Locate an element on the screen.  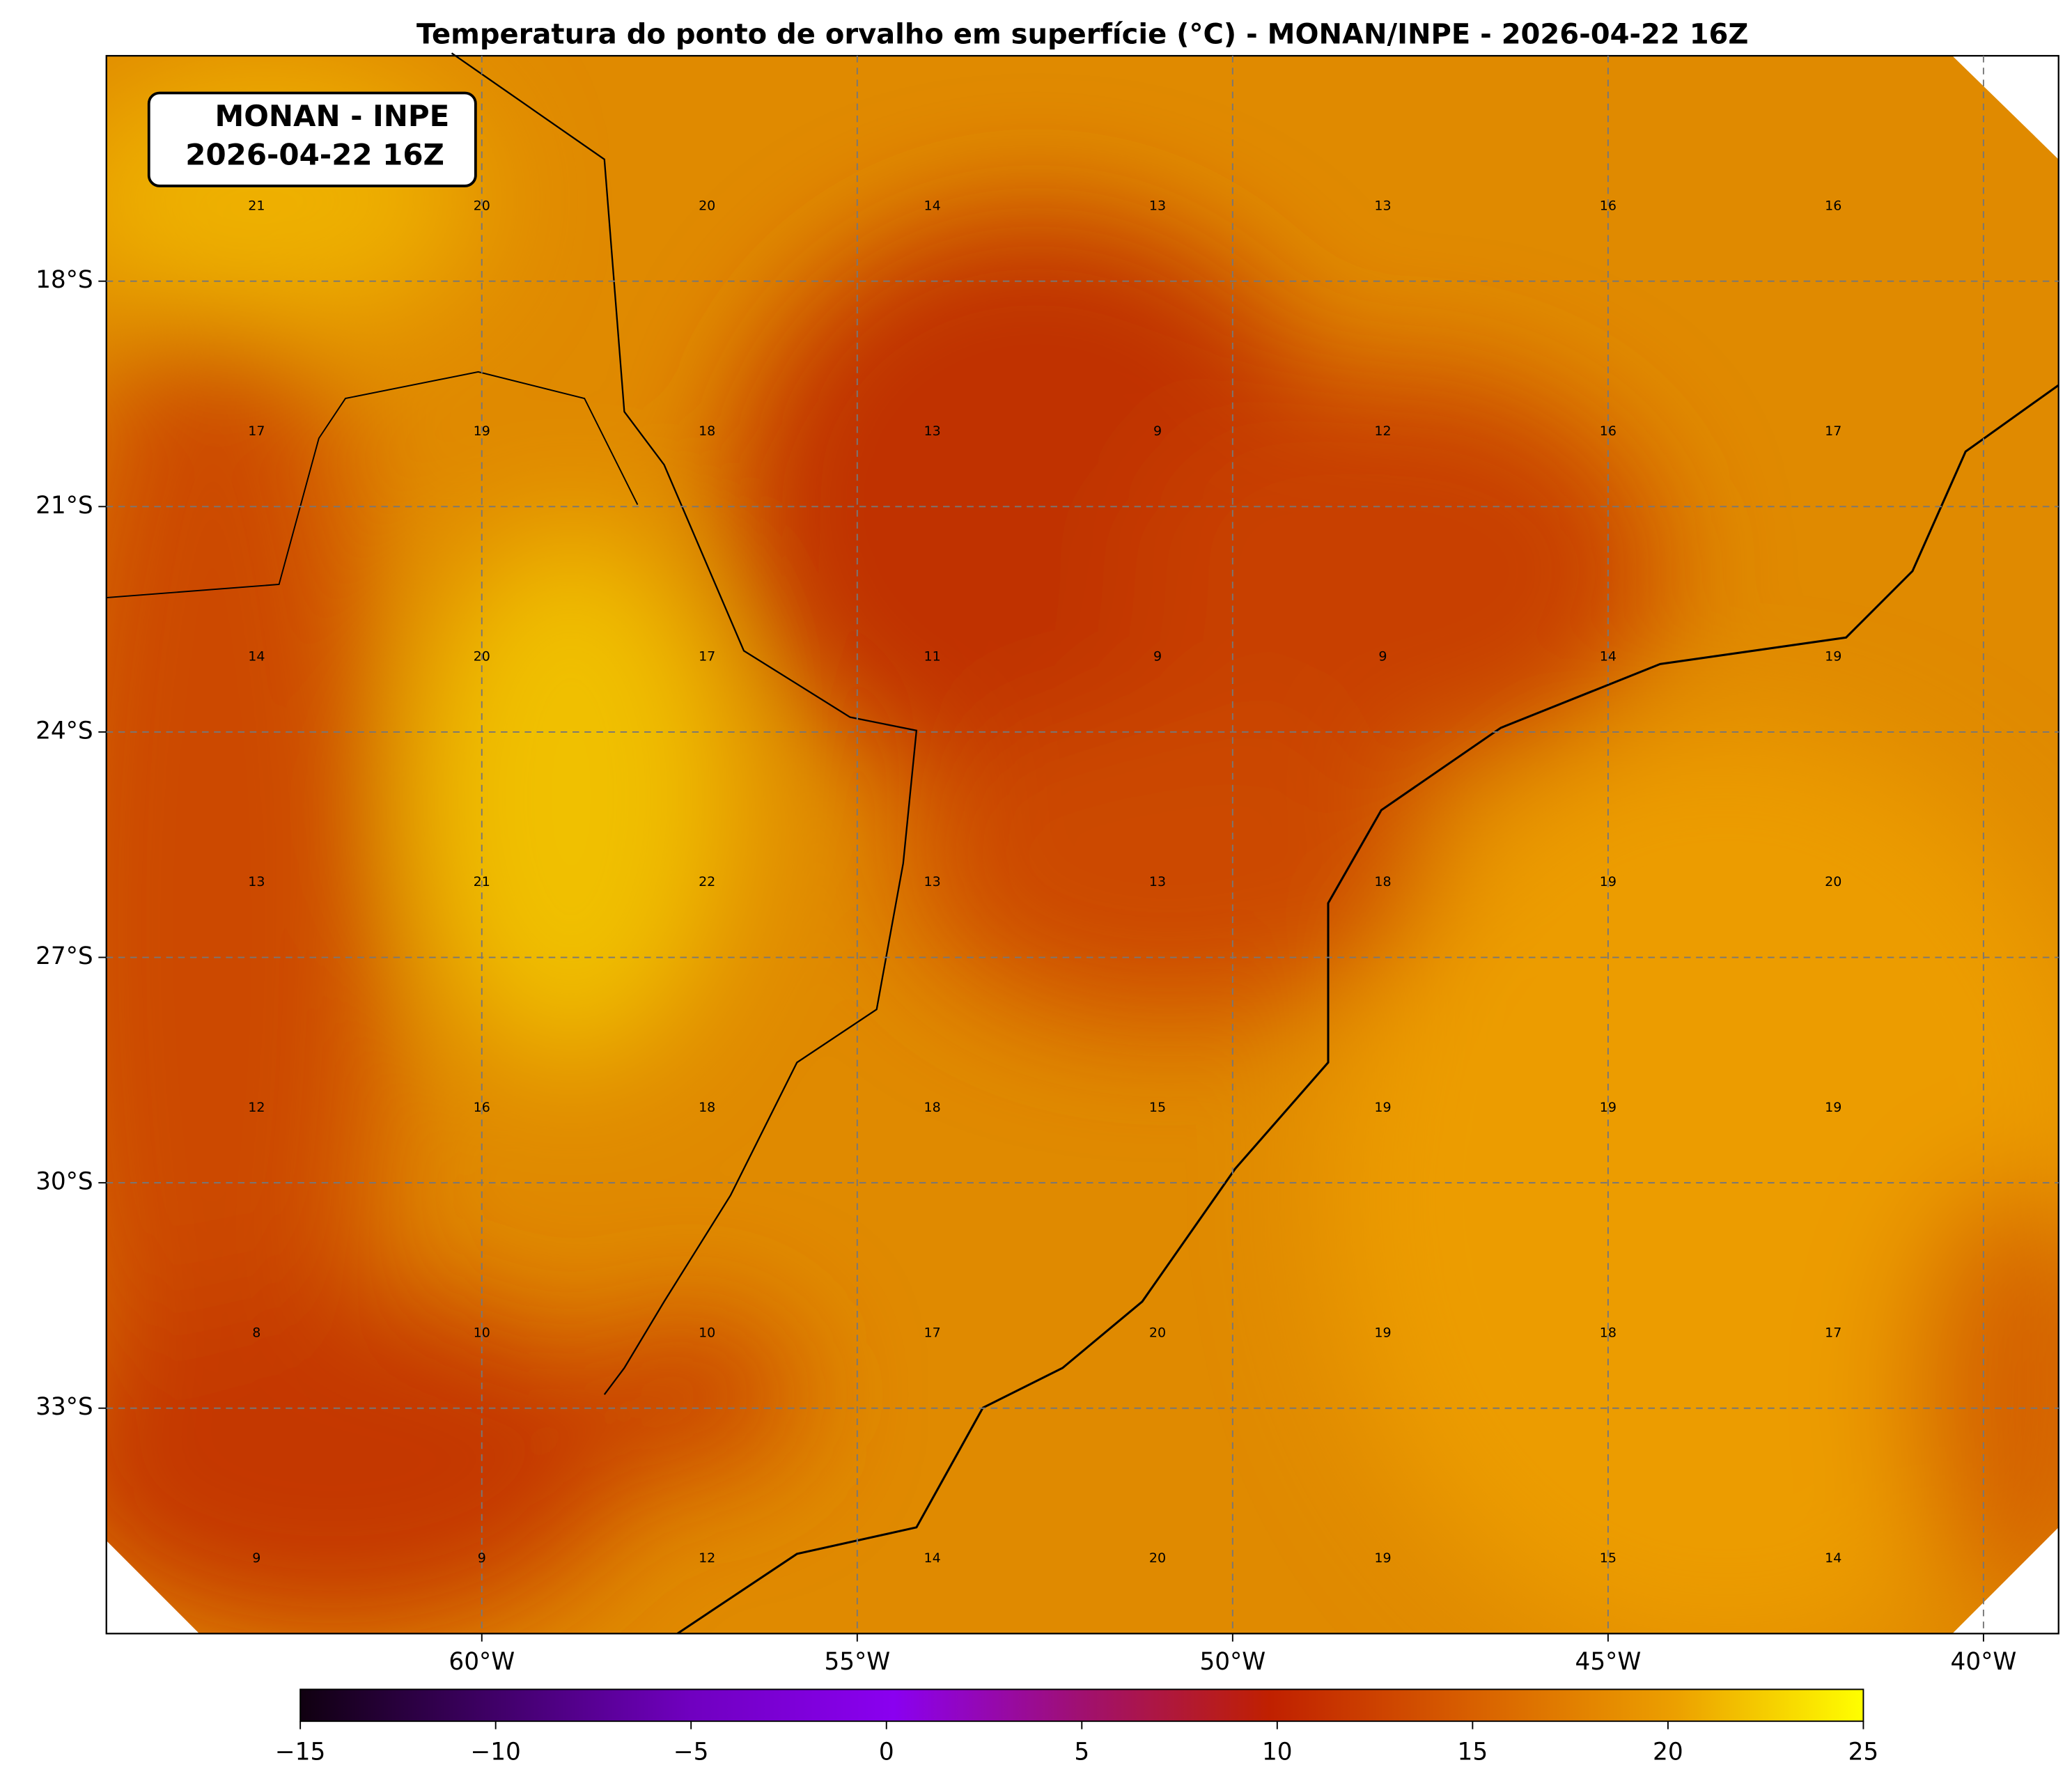
colorbar-tick-label: −15 is located at coordinates (300, 1752).